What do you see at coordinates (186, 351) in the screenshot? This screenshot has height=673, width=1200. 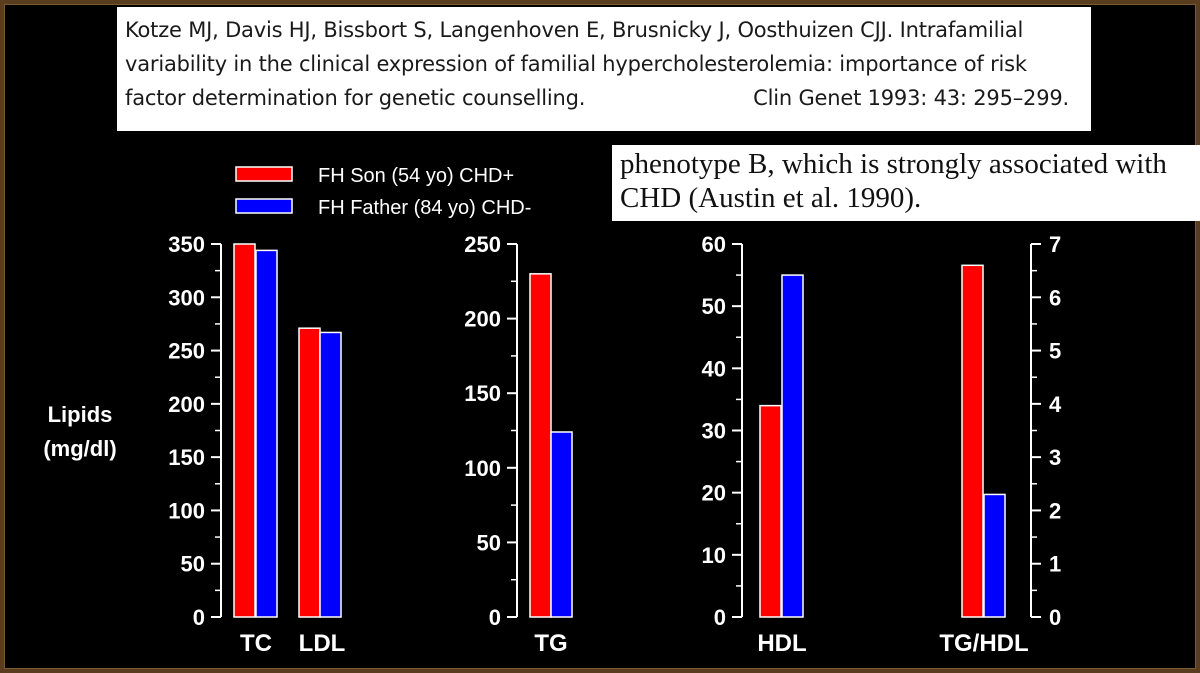 I see `y-tick-label-tc-ldl: 250` at bounding box center [186, 351].